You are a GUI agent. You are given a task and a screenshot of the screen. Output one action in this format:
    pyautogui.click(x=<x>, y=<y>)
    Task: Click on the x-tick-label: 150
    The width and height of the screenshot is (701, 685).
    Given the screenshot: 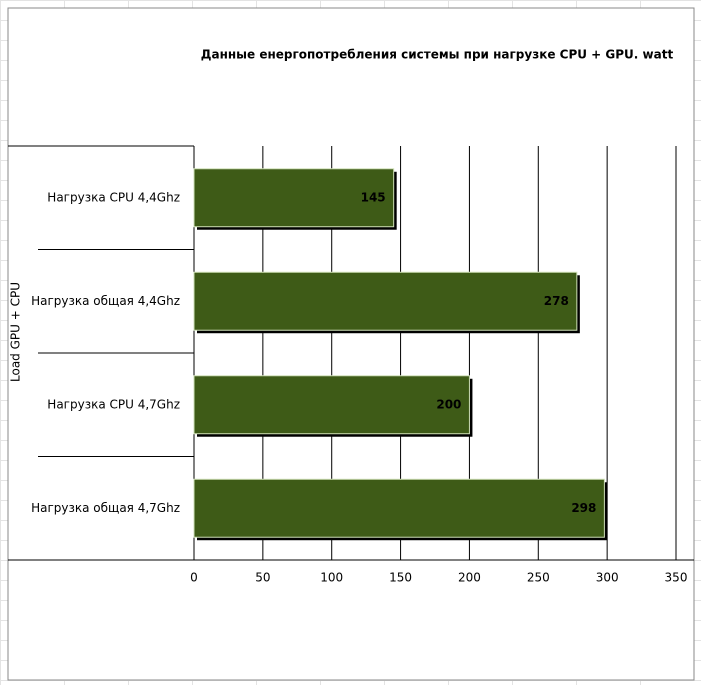 What is the action you would take?
    pyautogui.click(x=400, y=578)
    